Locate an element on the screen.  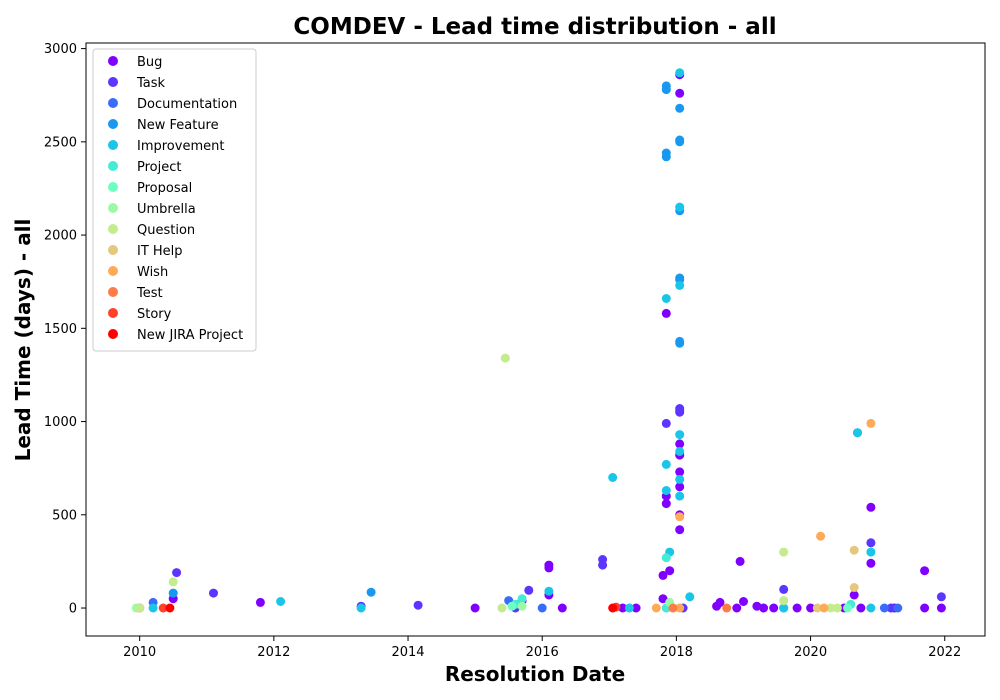
y-tick-label: 2000 is located at coordinates (60, 236).